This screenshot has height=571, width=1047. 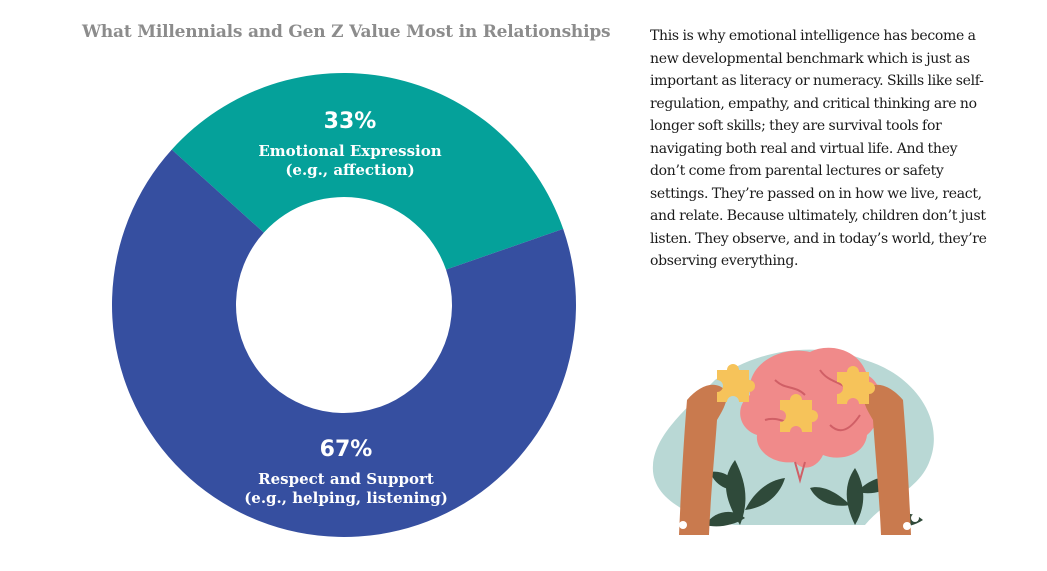 What do you see at coordinates (350, 121) in the screenshot?
I see `slice-percent-label: 33%` at bounding box center [350, 121].